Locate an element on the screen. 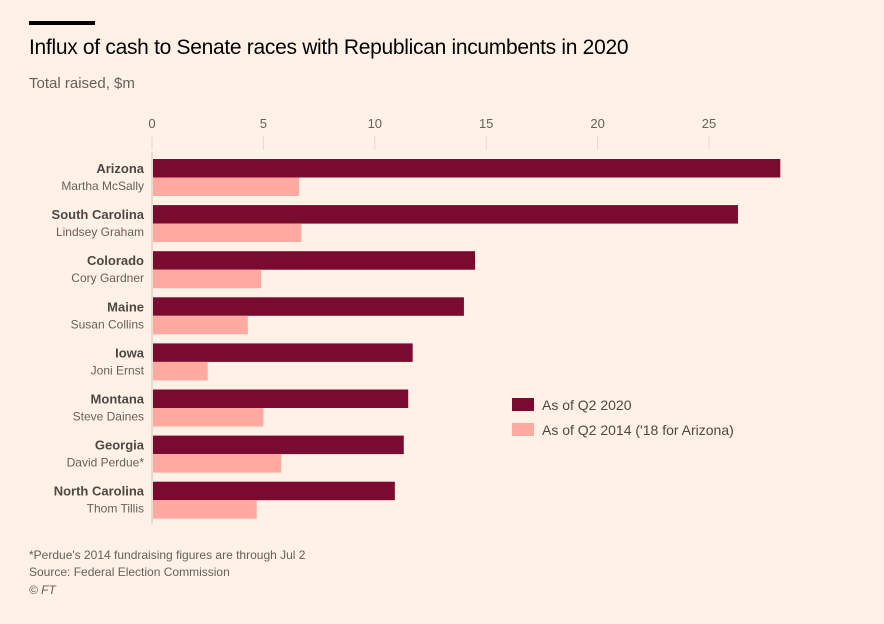 The width and height of the screenshot is (884, 624). candidate-label: Lindsey Graham is located at coordinates (100, 232).